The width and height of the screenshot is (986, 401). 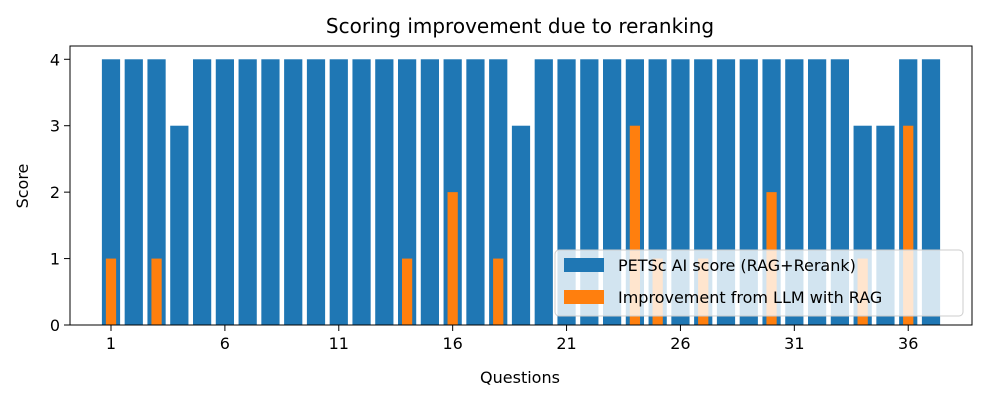 I want to click on x-tick-label: 1, so click(x=111, y=343).